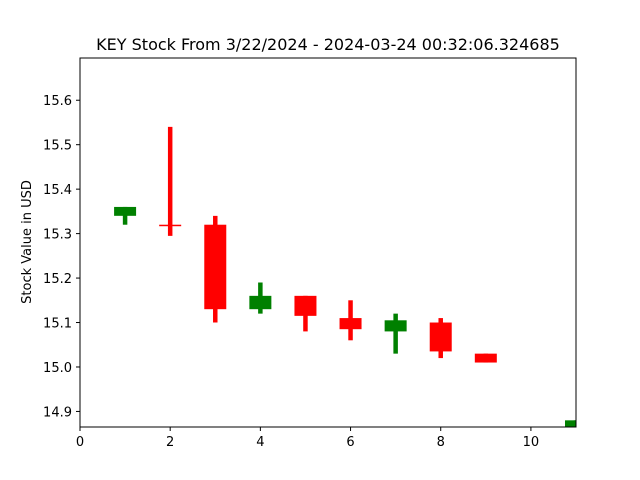 The height and width of the screenshot is (480, 640). Describe the element at coordinates (57, 190) in the screenshot. I see `y-tick-label-6: 15.4` at that location.